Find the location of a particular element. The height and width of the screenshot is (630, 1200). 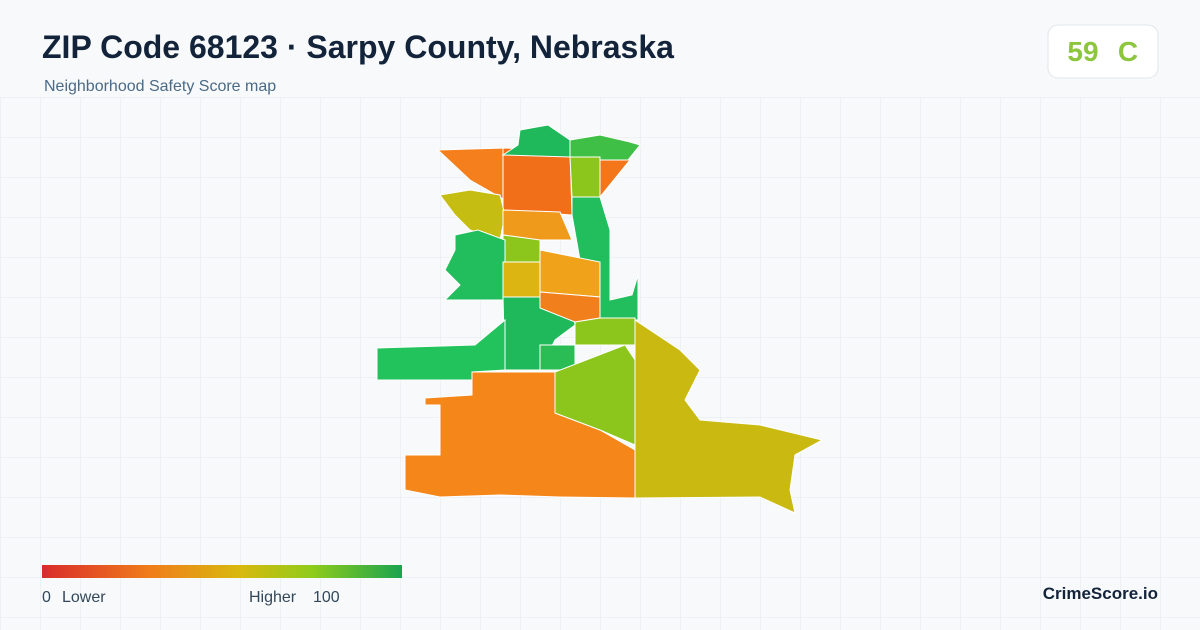

legend-min: 0 is located at coordinates (46, 597).